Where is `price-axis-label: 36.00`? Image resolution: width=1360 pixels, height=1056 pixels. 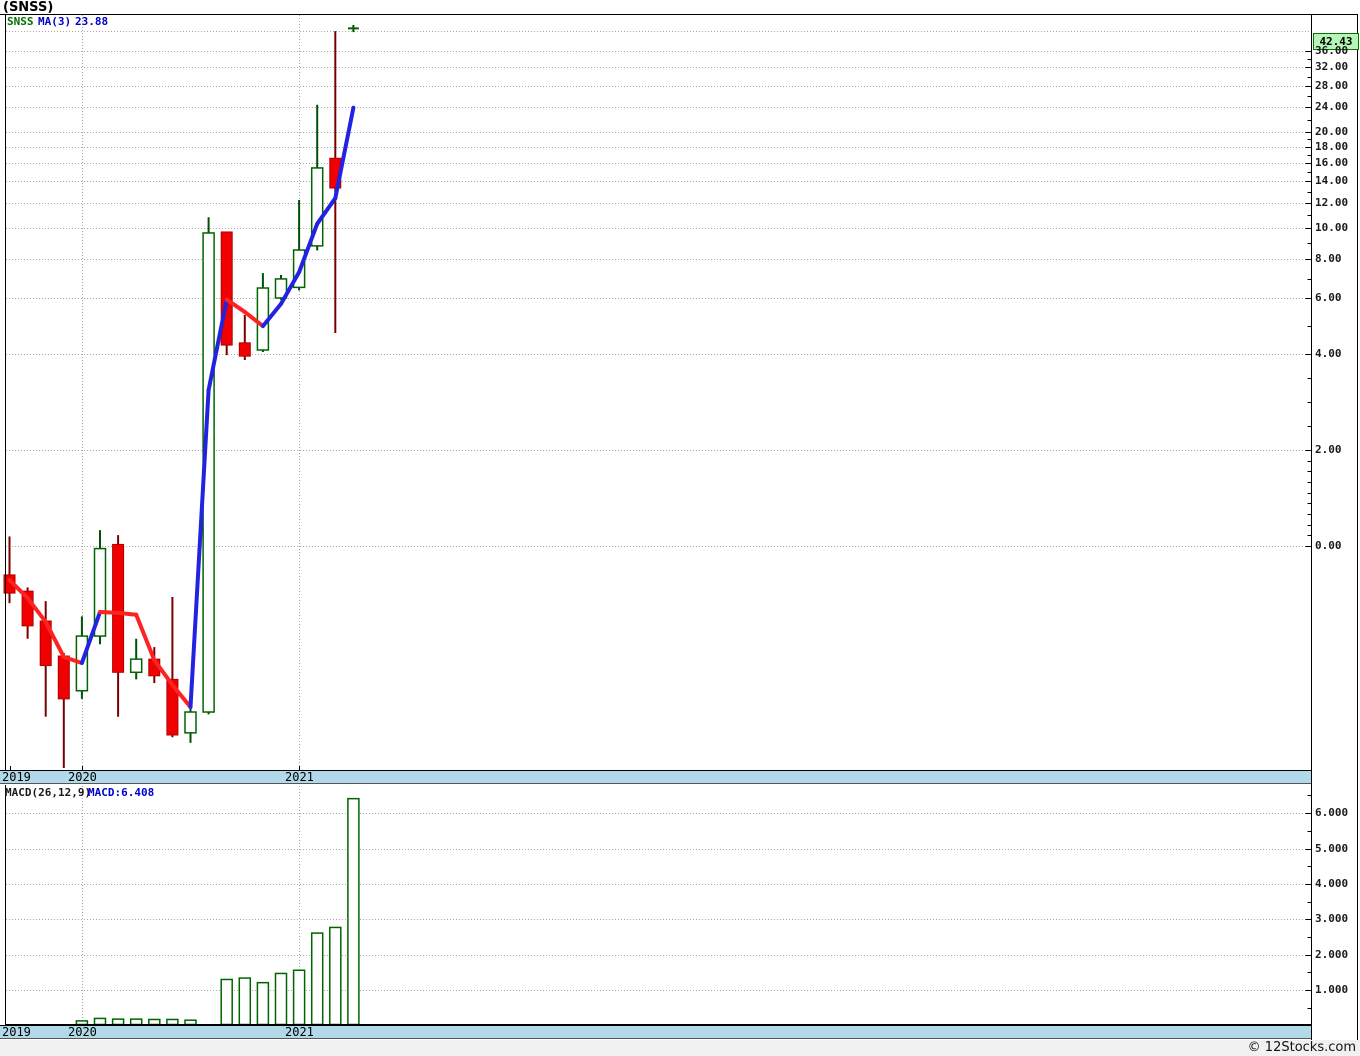 price-axis-label: 36.00 is located at coordinates (1332, 50).